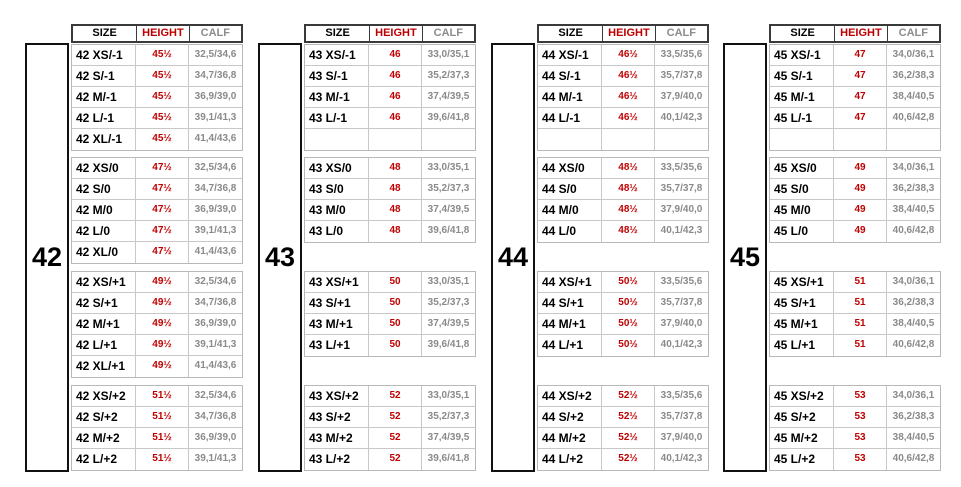 The width and height of the screenshot is (961, 487). I want to click on table-row: 42 L/-1 45½ 39,1/41,3, so click(157, 118).